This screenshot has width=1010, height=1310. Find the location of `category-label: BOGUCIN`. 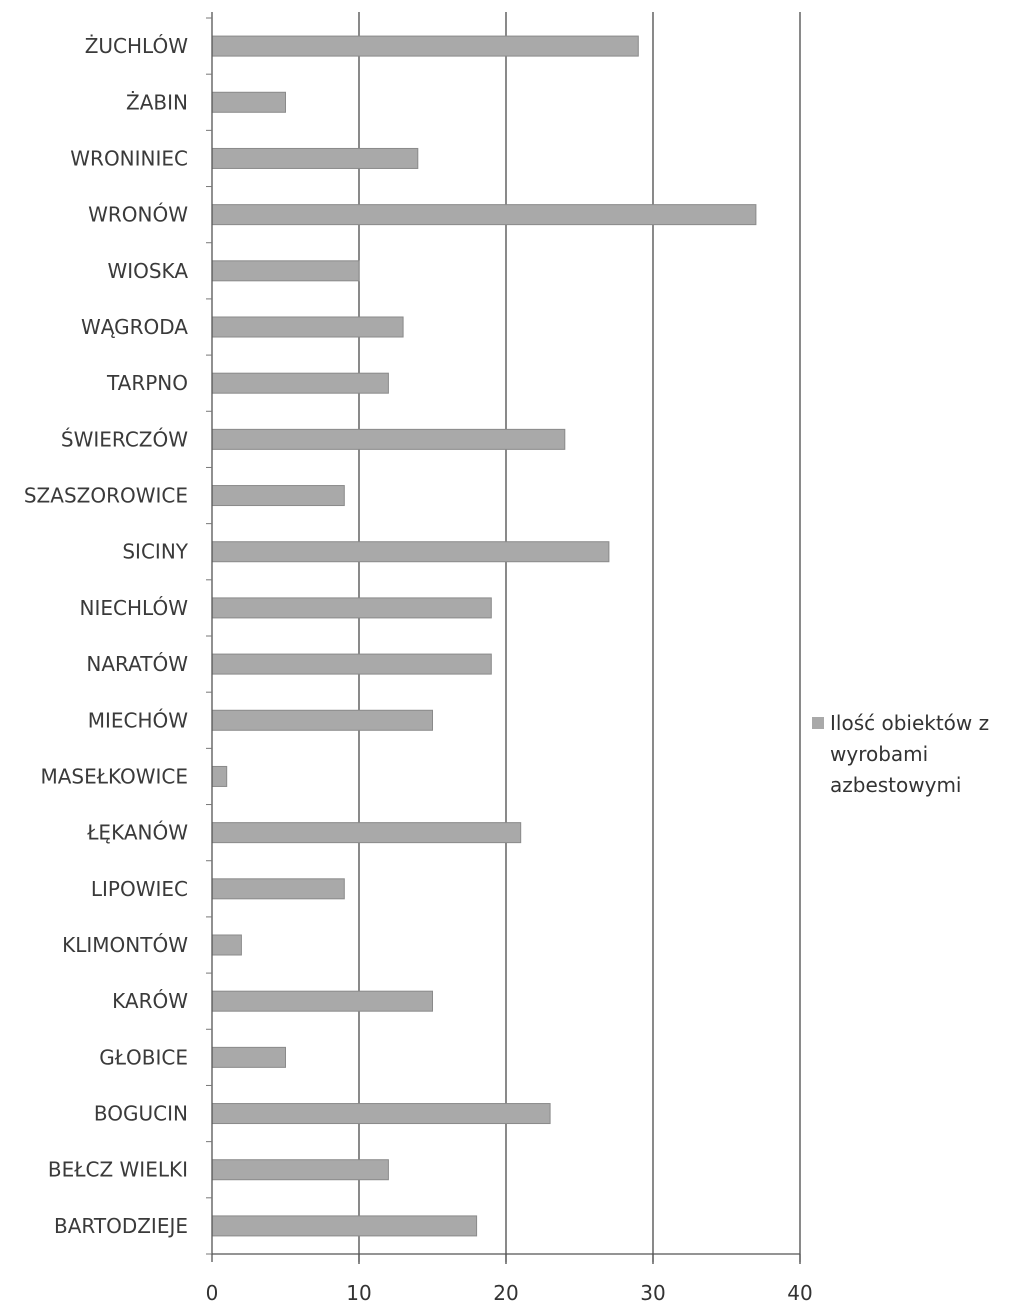

category-label: BOGUCIN is located at coordinates (141, 1114).